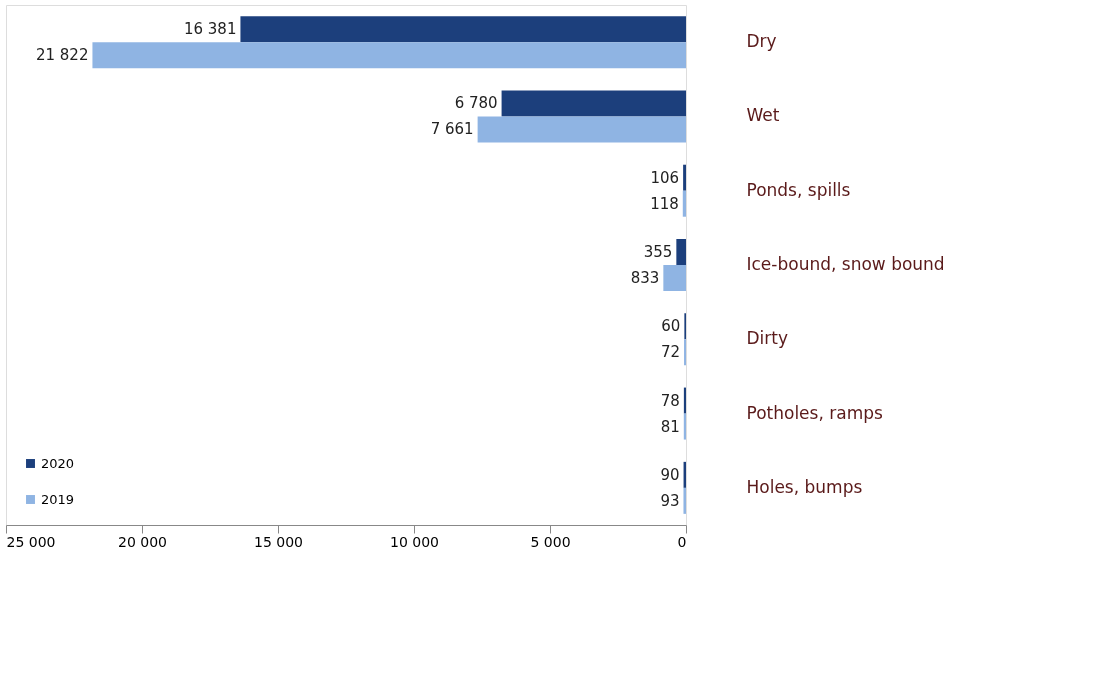  What do you see at coordinates (58, 463) in the screenshot?
I see `legend-label: 2020` at bounding box center [58, 463].